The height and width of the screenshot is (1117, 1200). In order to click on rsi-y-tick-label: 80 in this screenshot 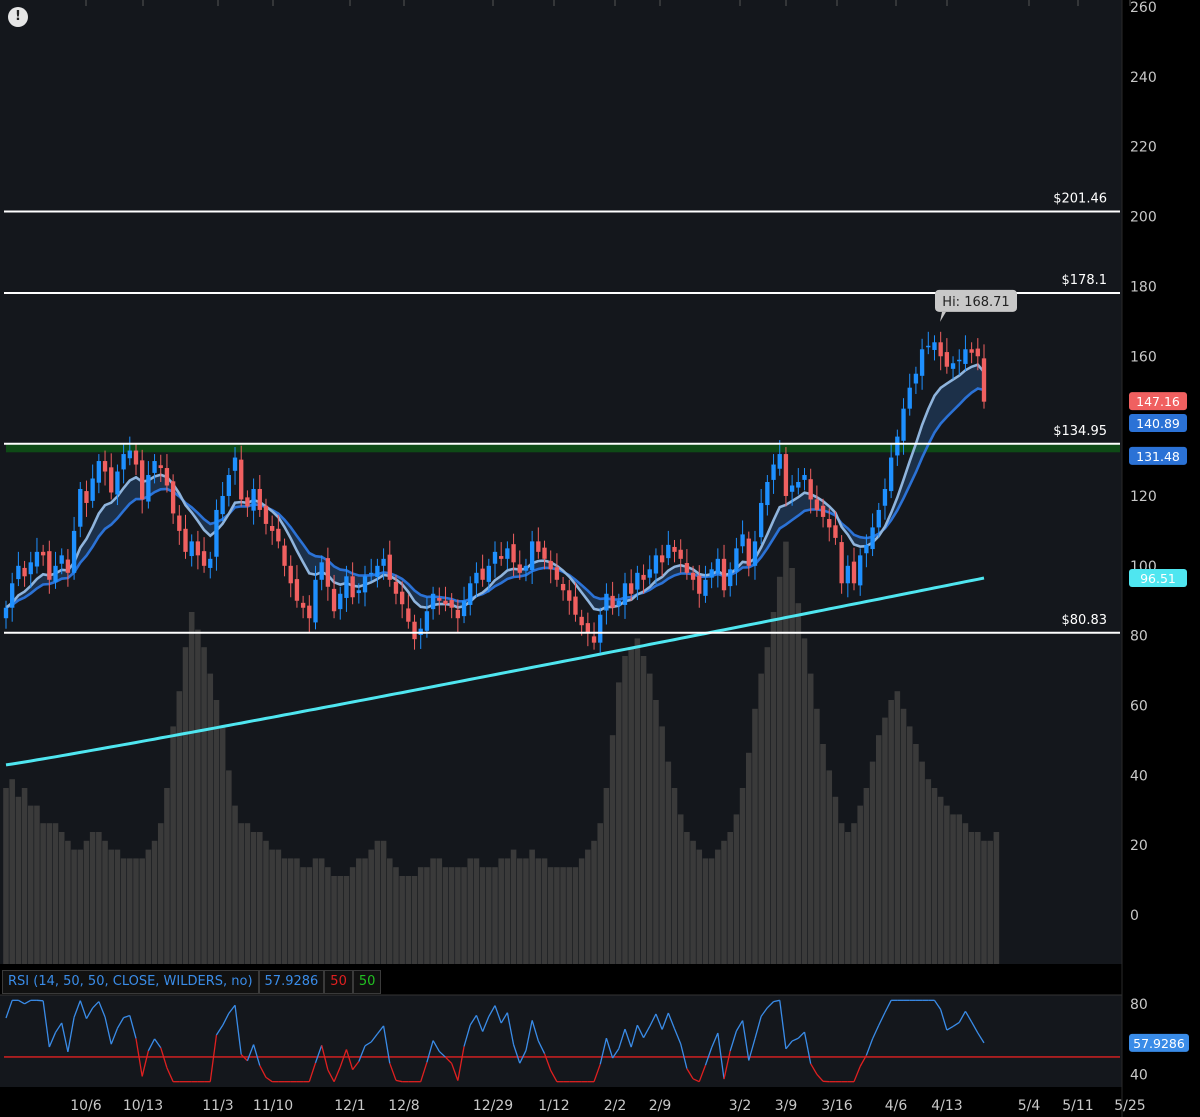, I will do `click(1139, 1005)`.